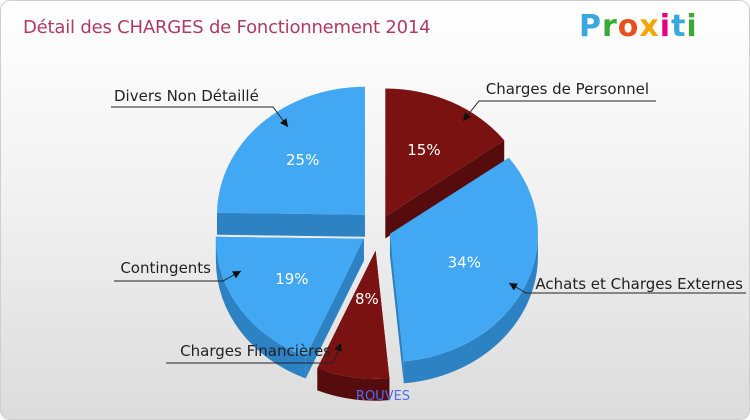 This screenshot has height=420, width=750. I want to click on category-label: Charges Financières, so click(255, 351).